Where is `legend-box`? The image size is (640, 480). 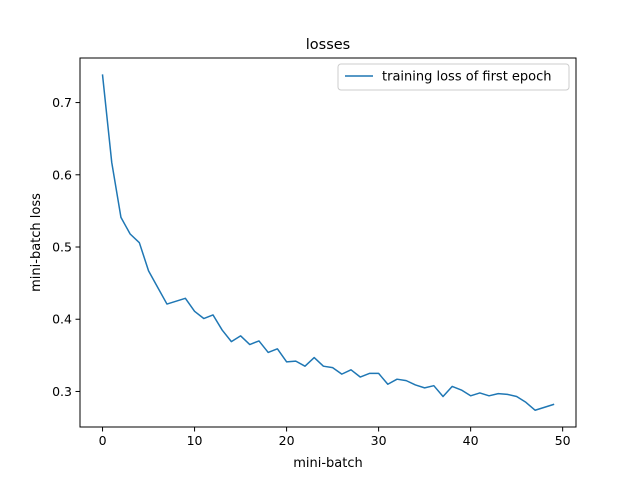
legend-box is located at coordinates (453, 77).